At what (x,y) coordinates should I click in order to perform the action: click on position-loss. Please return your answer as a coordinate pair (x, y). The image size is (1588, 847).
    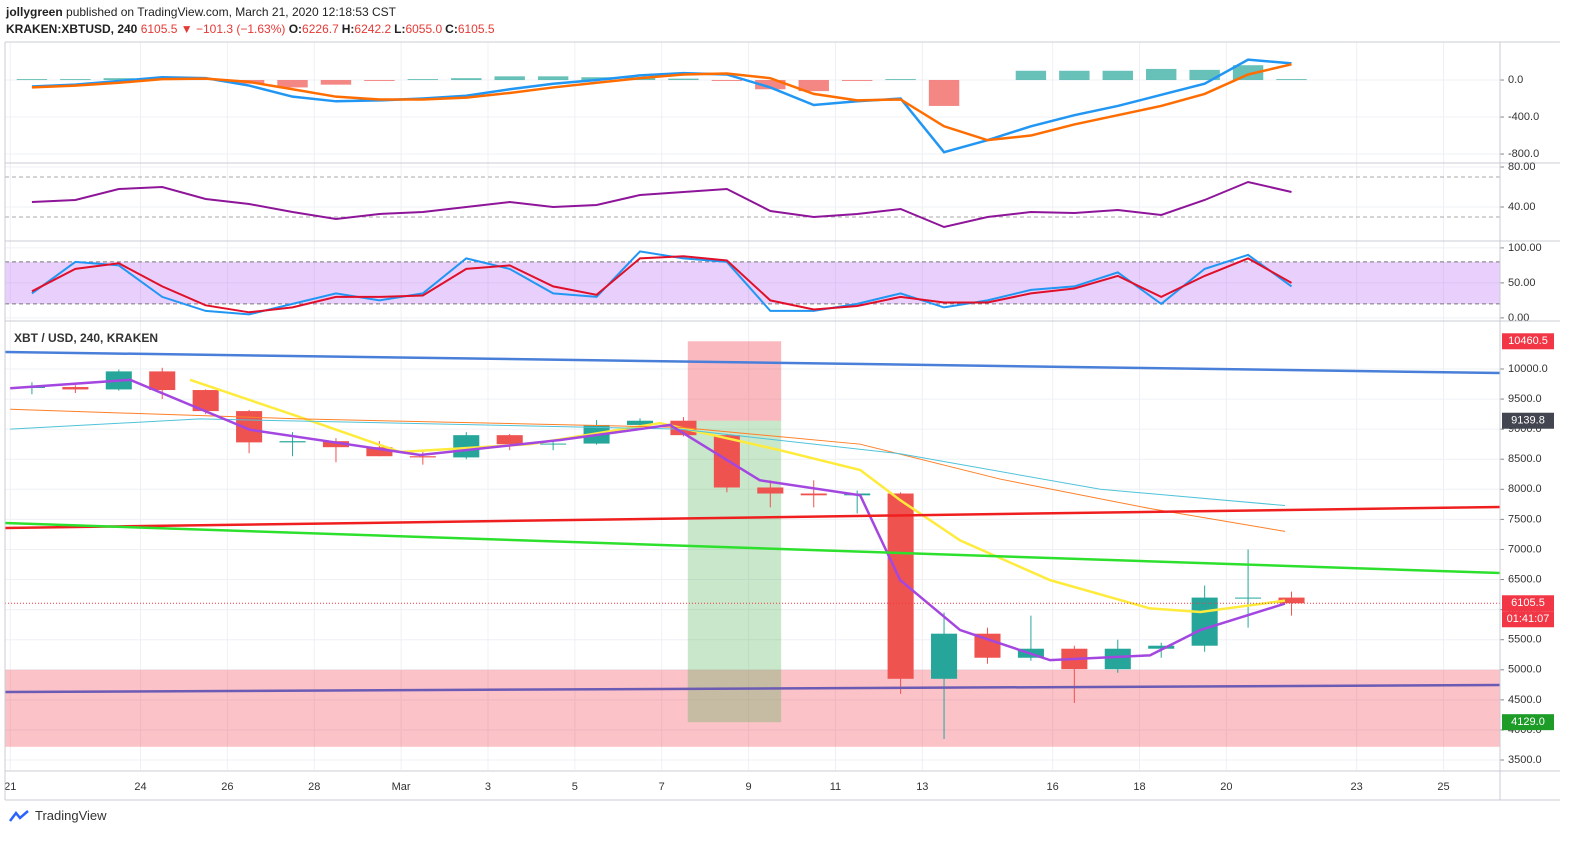
    Looking at the image, I should click on (734, 381).